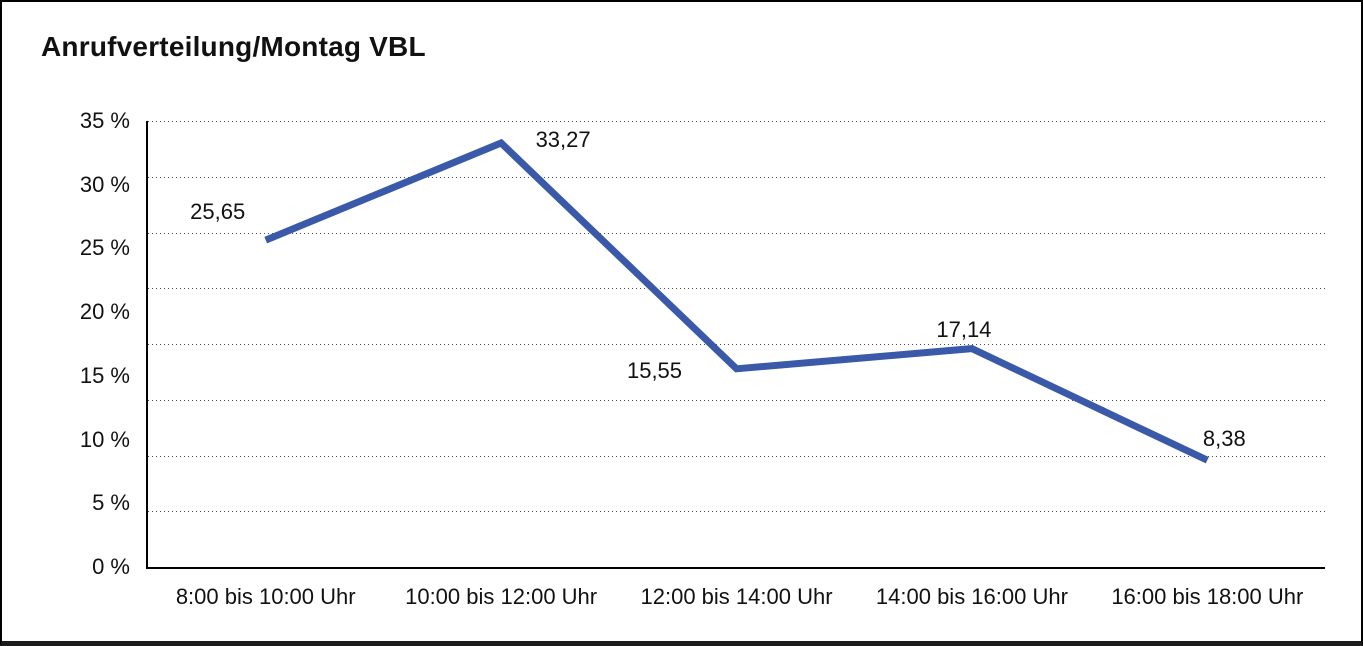 This screenshot has width=1363, height=646. Describe the element at coordinates (218, 212) in the screenshot. I see `data-point-label: 25,65` at that location.